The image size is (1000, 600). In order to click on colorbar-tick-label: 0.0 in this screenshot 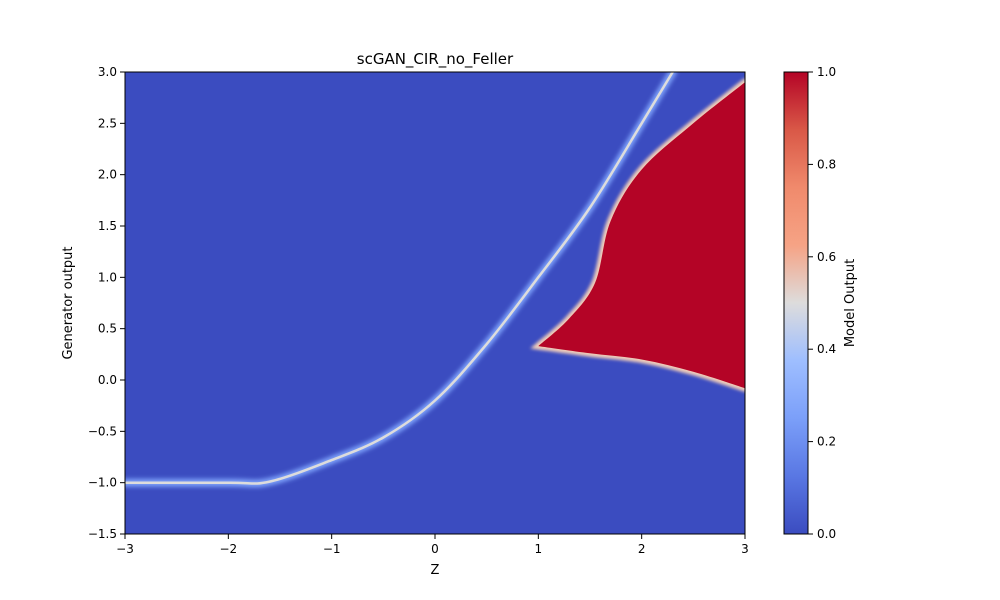, I will do `click(826, 534)`.